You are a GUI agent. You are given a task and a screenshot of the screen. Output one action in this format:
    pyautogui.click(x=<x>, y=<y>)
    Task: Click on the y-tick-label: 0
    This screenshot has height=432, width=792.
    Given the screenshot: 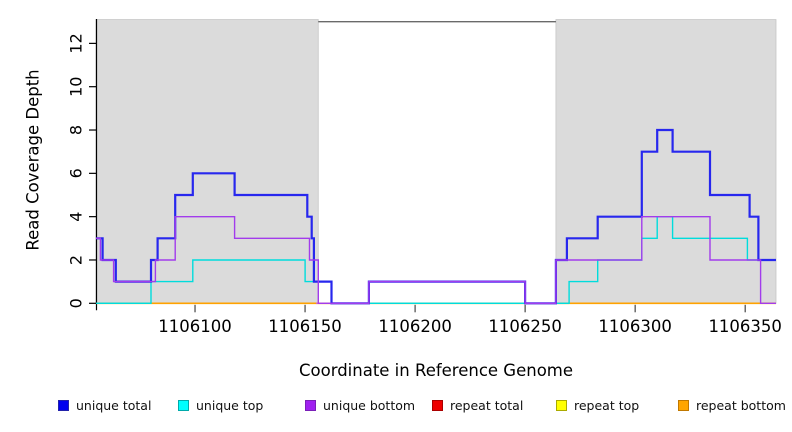 What is the action you would take?
    pyautogui.click(x=76, y=303)
    